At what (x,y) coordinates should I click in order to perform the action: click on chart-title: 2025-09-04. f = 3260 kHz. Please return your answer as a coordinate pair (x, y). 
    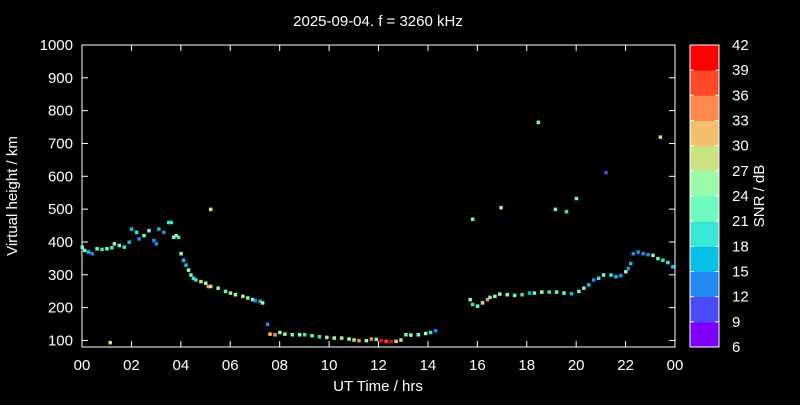
    Looking at the image, I should click on (378, 21).